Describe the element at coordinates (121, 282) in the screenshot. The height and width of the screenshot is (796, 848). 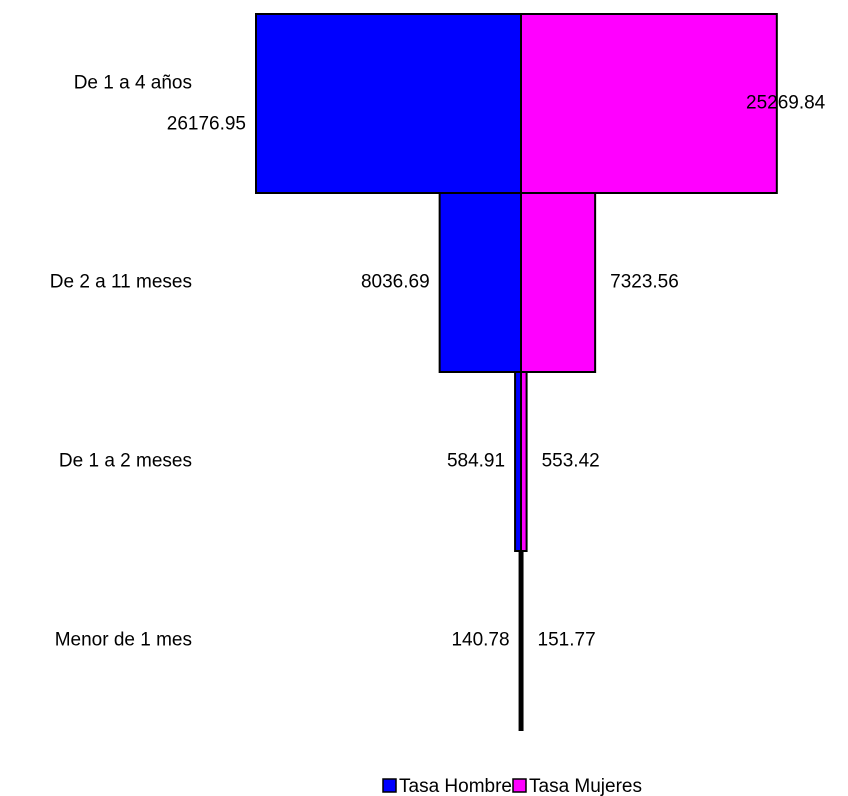
I see `category-label: De 2 a 11 meses` at that location.